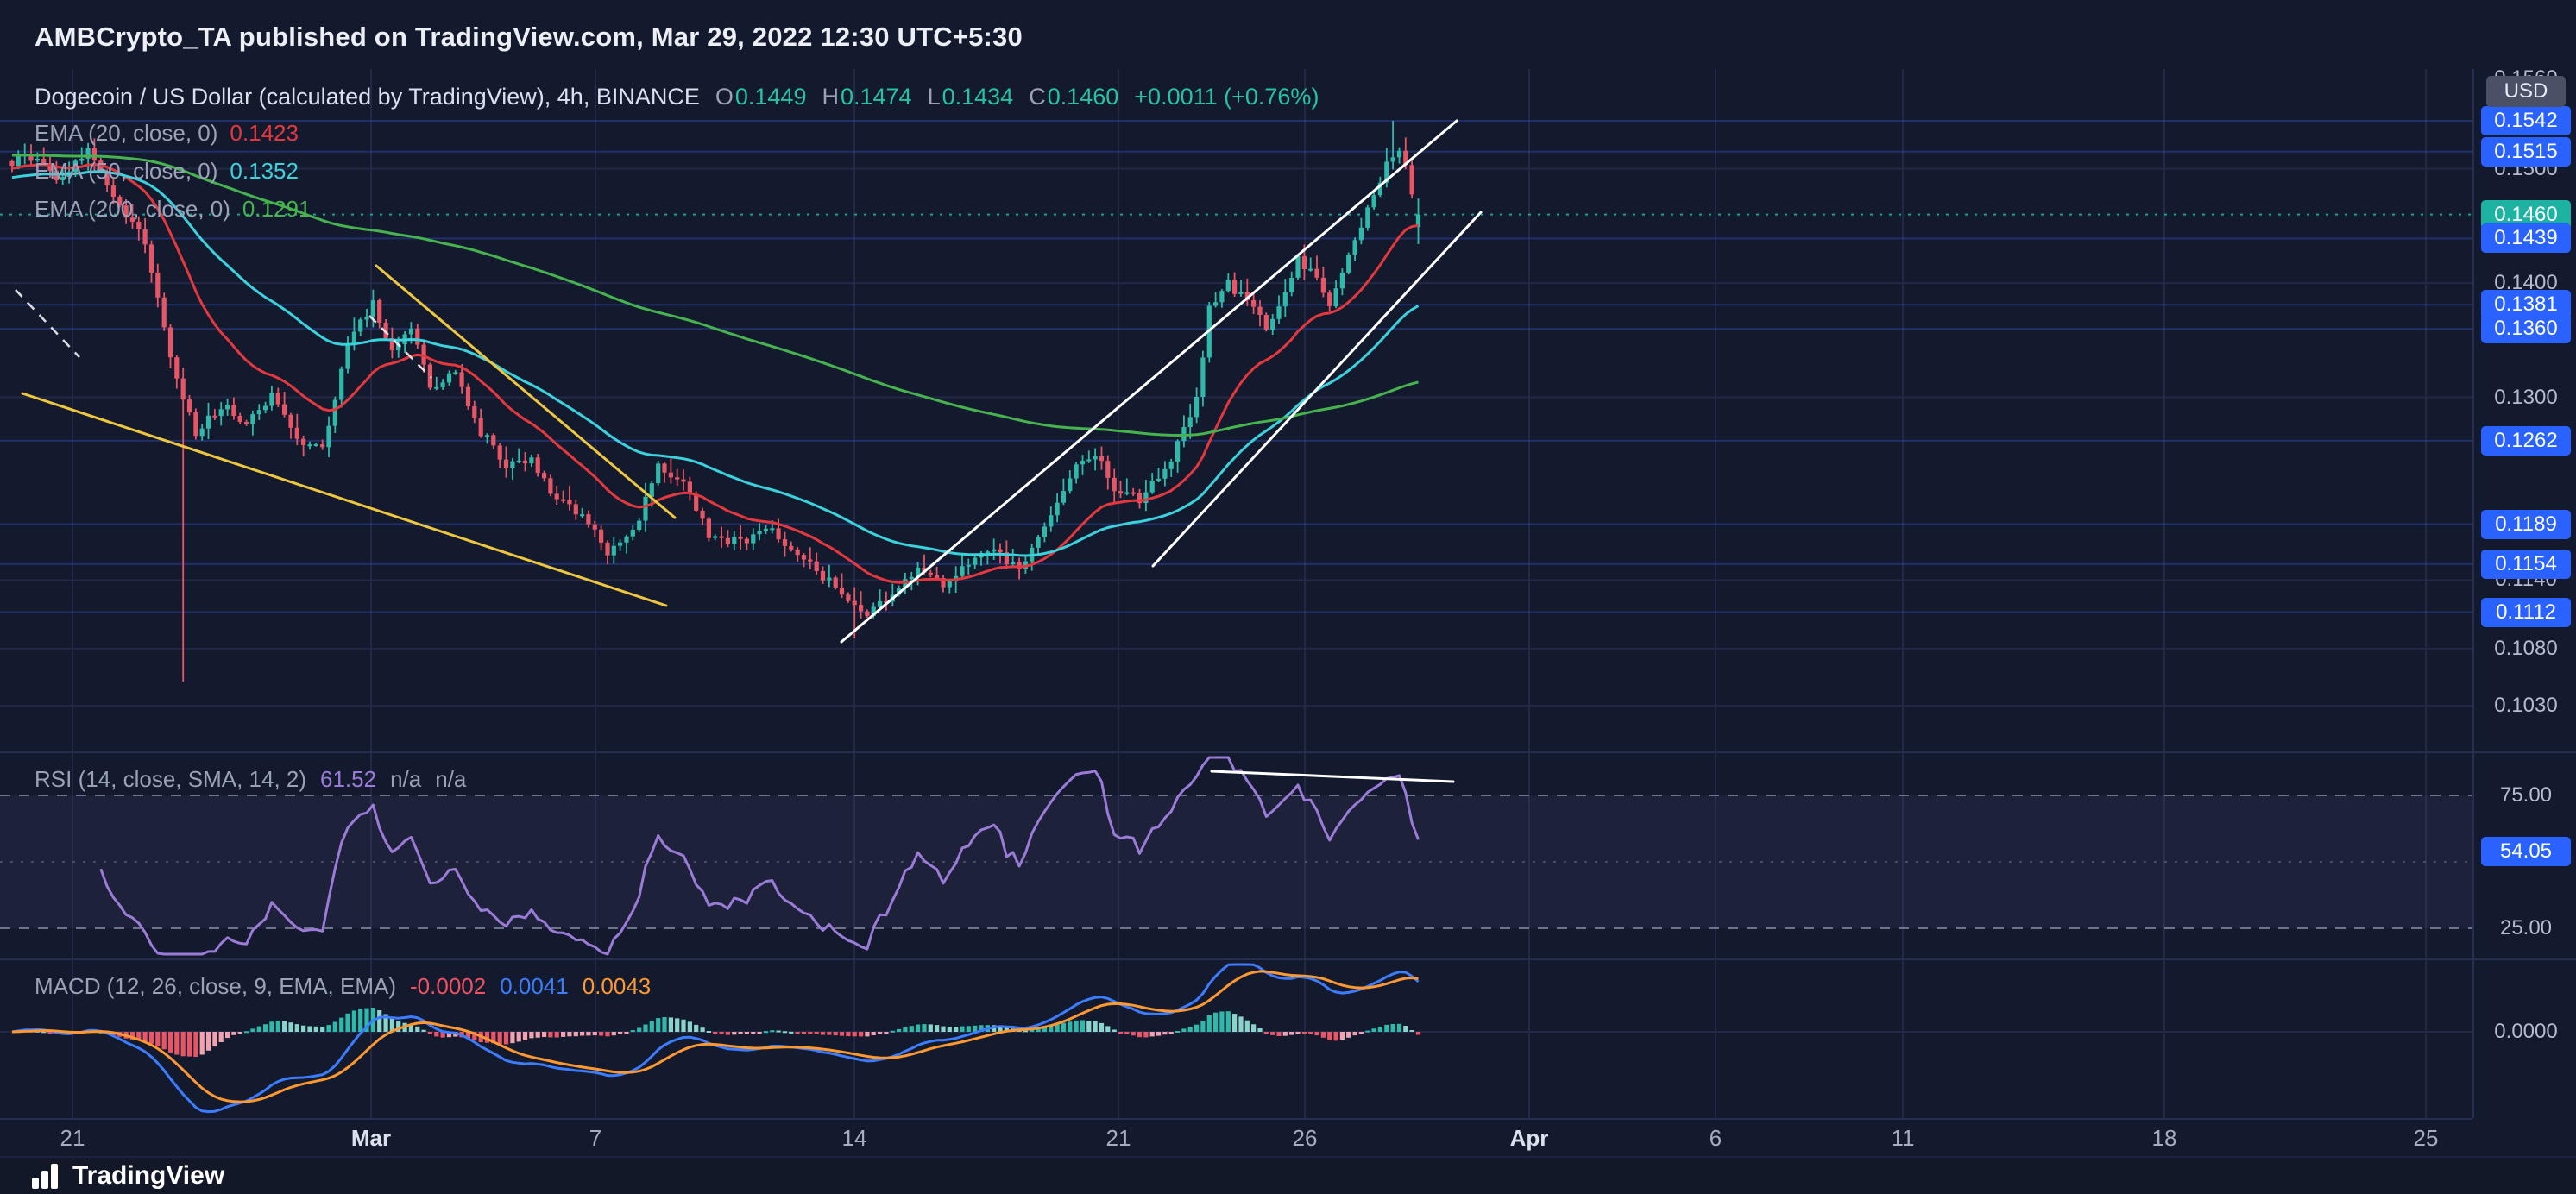 The width and height of the screenshot is (2576, 1194). I want to click on price-level-badge: 0.1360, so click(2526, 328).